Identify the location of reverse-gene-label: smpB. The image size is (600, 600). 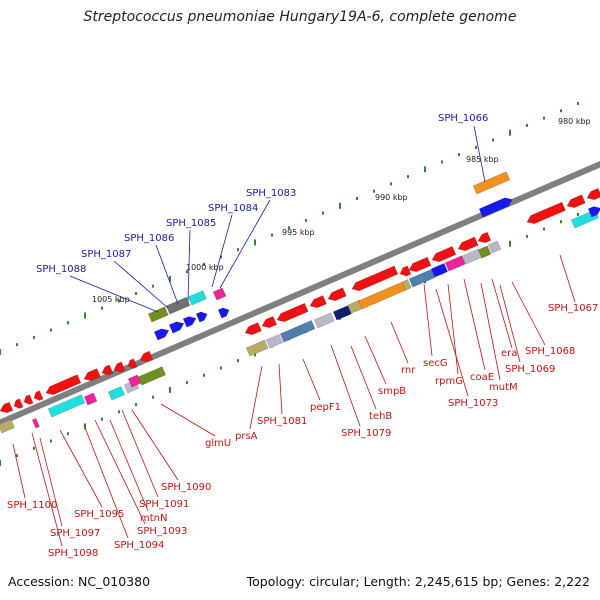
(392, 391).